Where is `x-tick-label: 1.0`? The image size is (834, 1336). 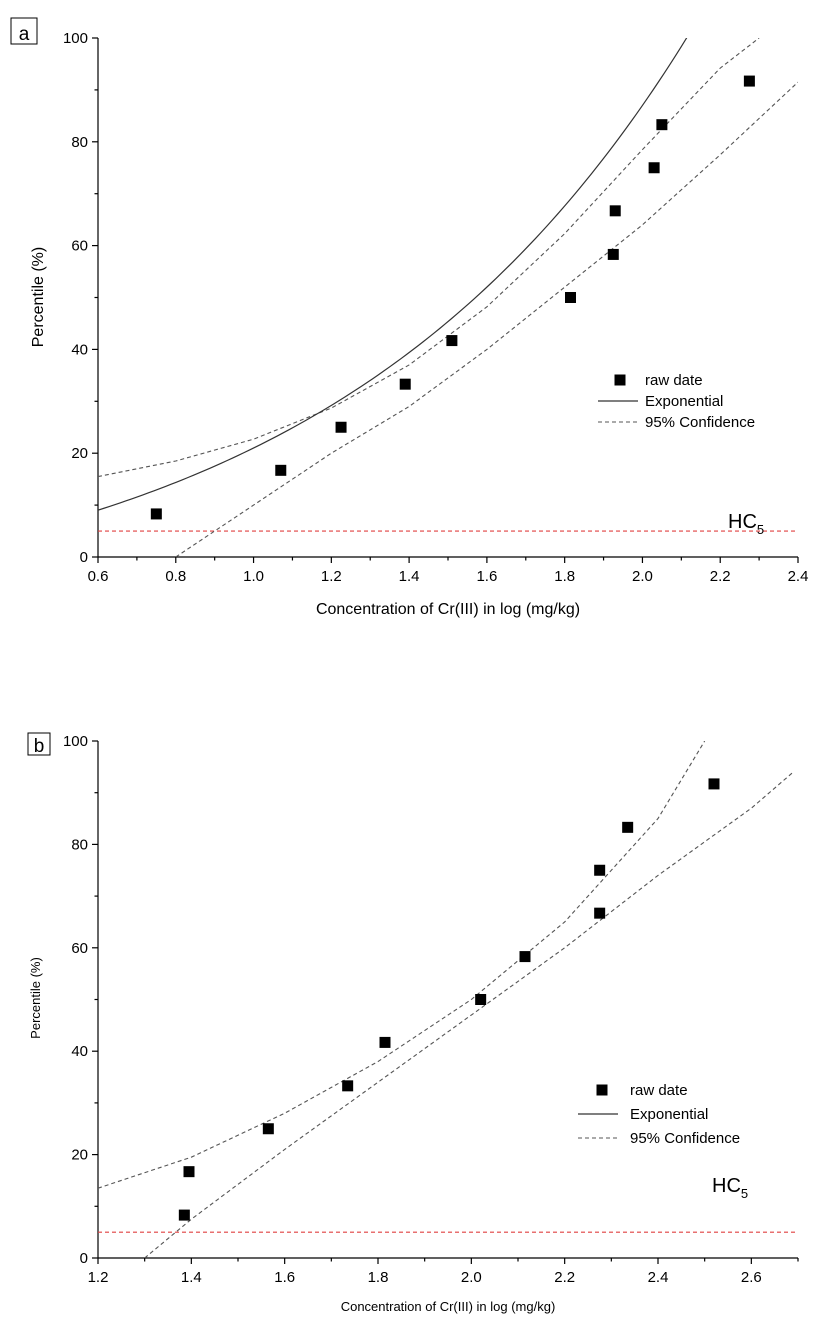 x-tick-label: 1.0 is located at coordinates (253, 576).